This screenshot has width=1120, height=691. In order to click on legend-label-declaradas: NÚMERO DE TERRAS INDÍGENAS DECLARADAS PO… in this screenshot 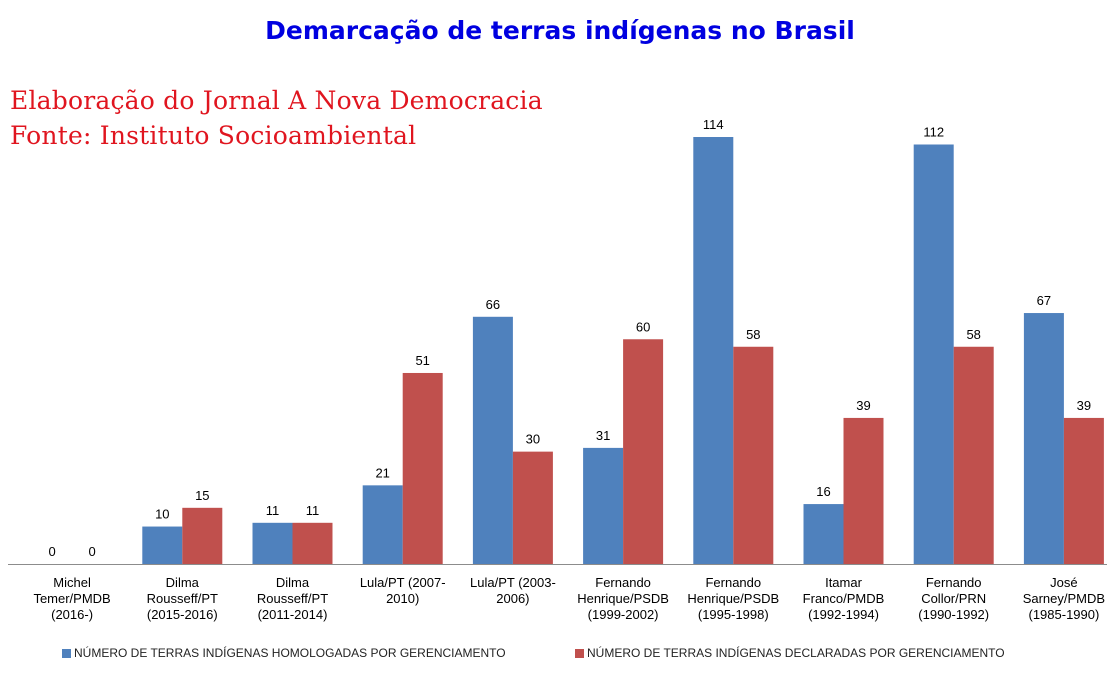, I will do `click(796, 653)`.